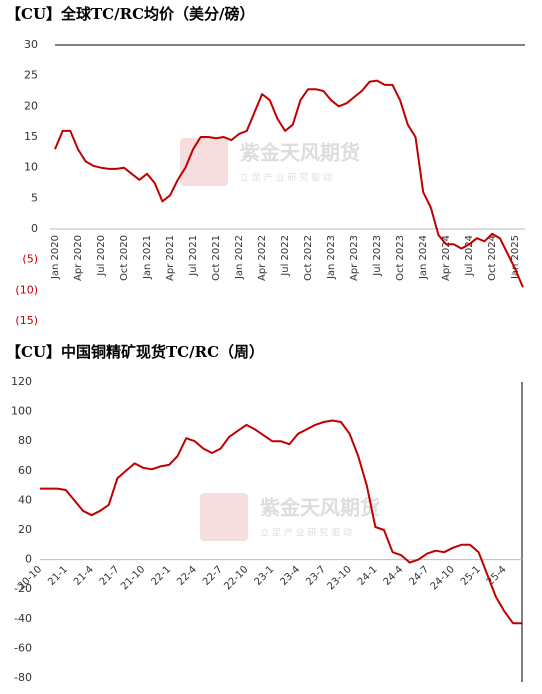  Describe the element at coordinates (124, 258) in the screenshot. I see `x-tick-label: Oct 2020` at that location.